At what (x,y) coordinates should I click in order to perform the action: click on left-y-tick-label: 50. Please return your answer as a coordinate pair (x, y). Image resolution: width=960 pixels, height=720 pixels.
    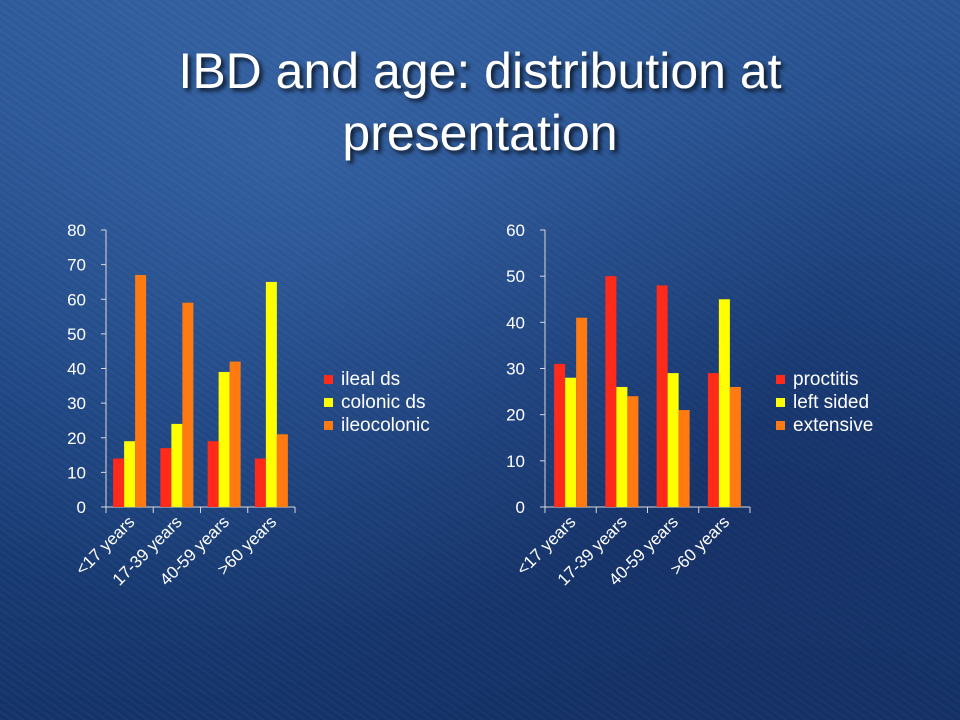
    Looking at the image, I should click on (76, 334).